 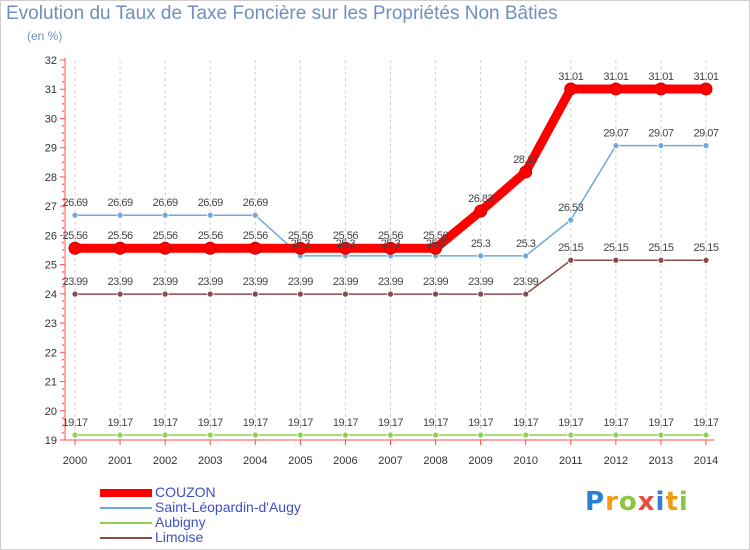 What do you see at coordinates (45, 36) in the screenshot?
I see `unit-label: (en %)` at bounding box center [45, 36].